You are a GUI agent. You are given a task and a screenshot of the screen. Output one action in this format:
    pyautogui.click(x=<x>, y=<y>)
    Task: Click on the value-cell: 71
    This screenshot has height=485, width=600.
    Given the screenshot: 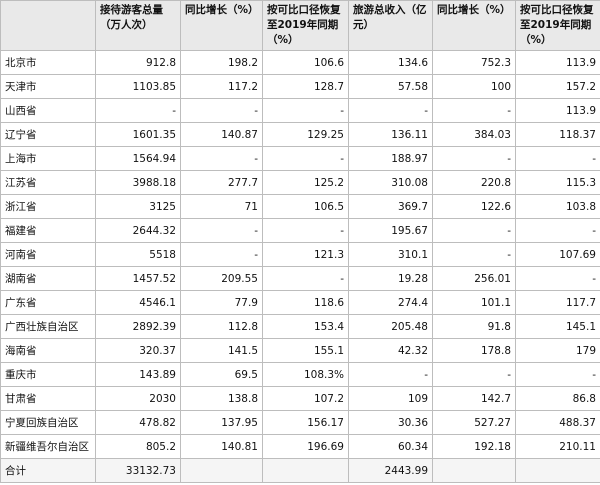 What is the action you would take?
    pyautogui.click(x=221, y=206)
    